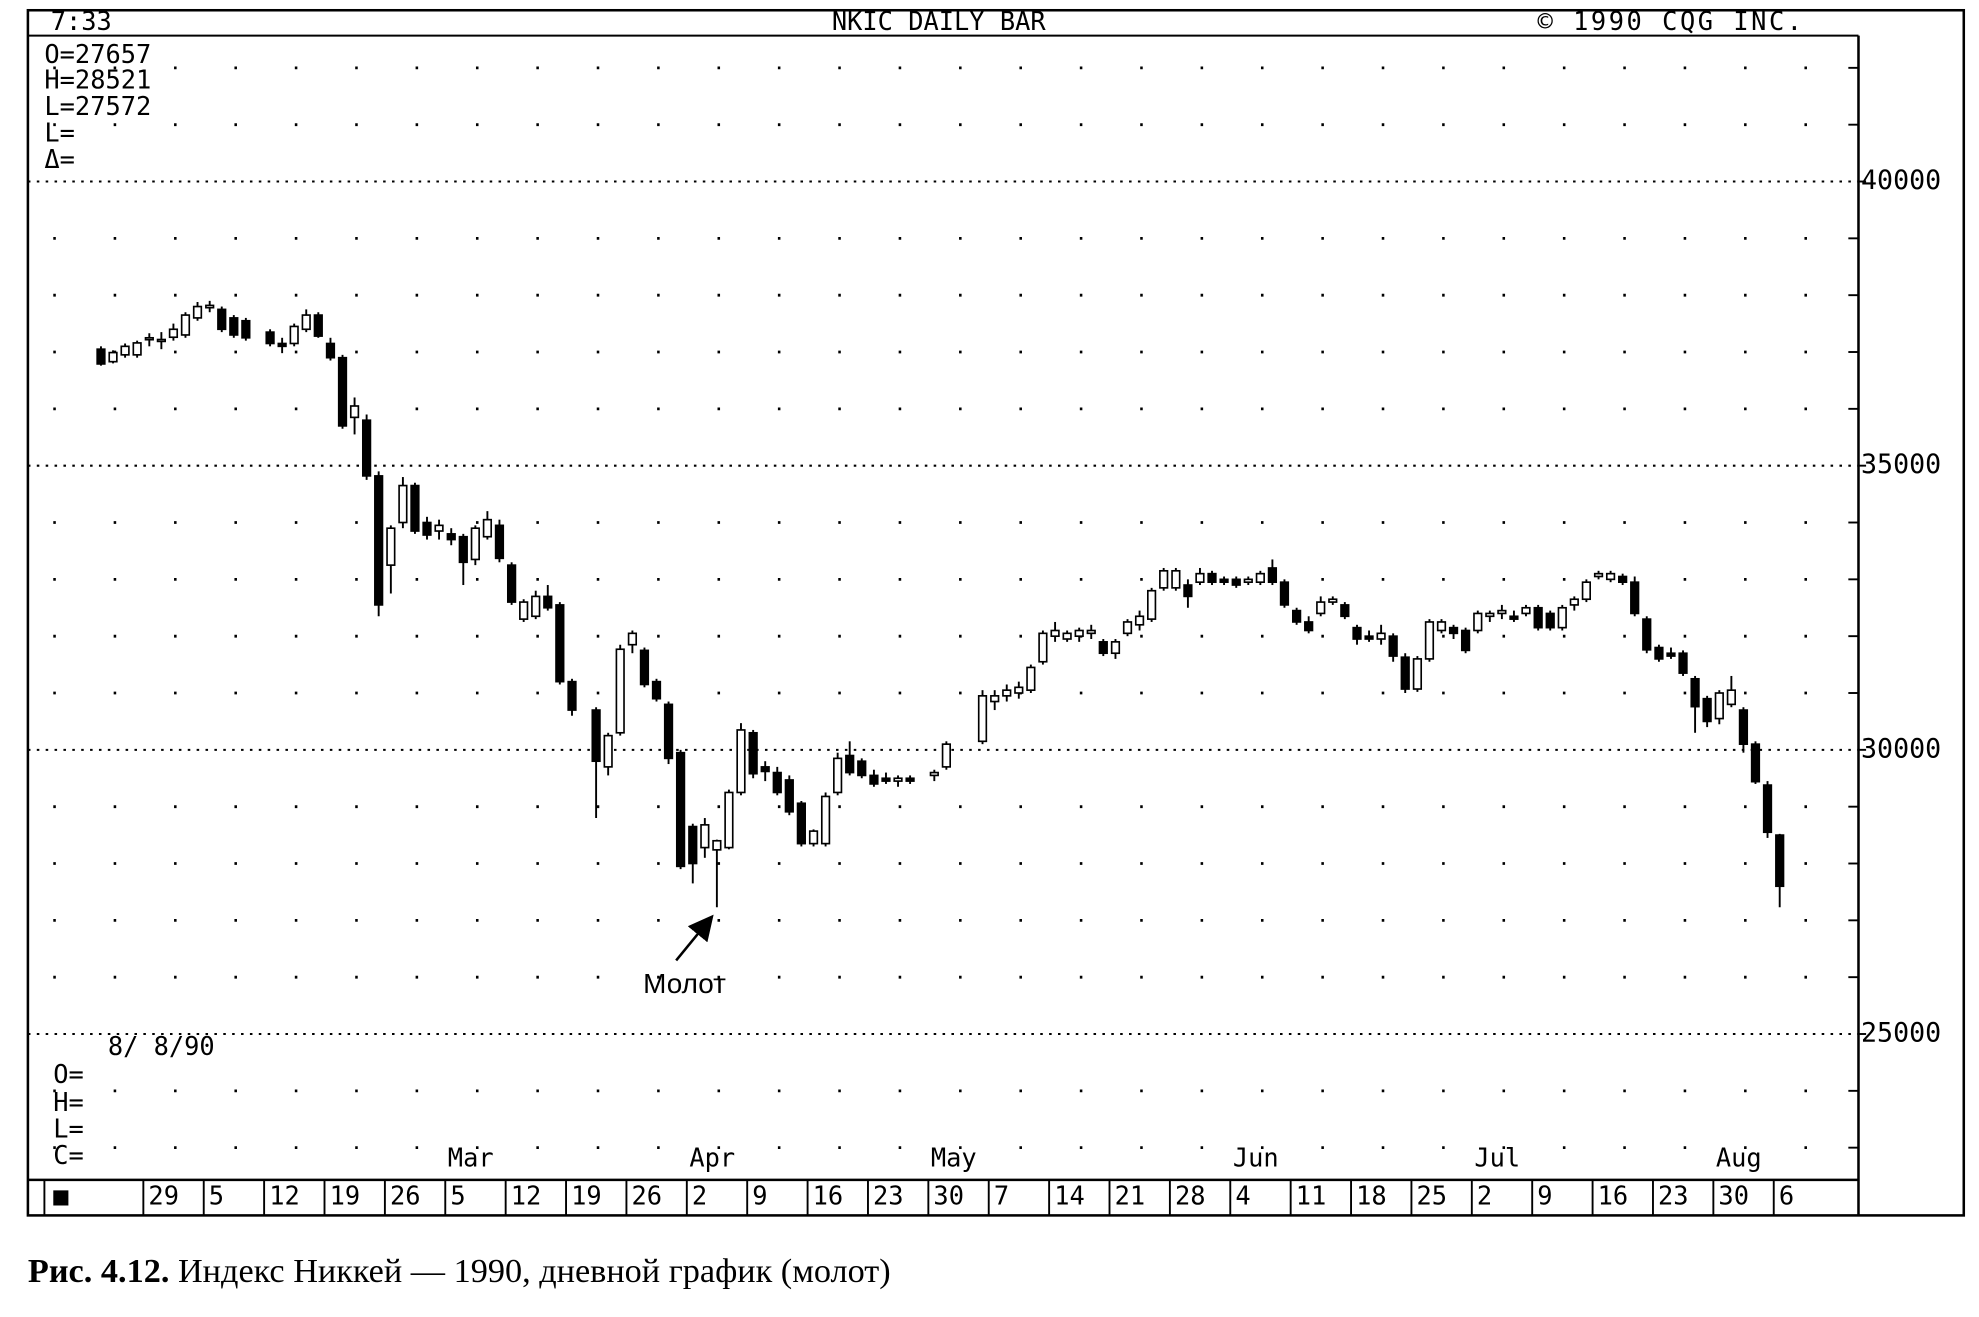  What do you see at coordinates (712, 1158) in the screenshot?
I see `month-label: Apr` at bounding box center [712, 1158].